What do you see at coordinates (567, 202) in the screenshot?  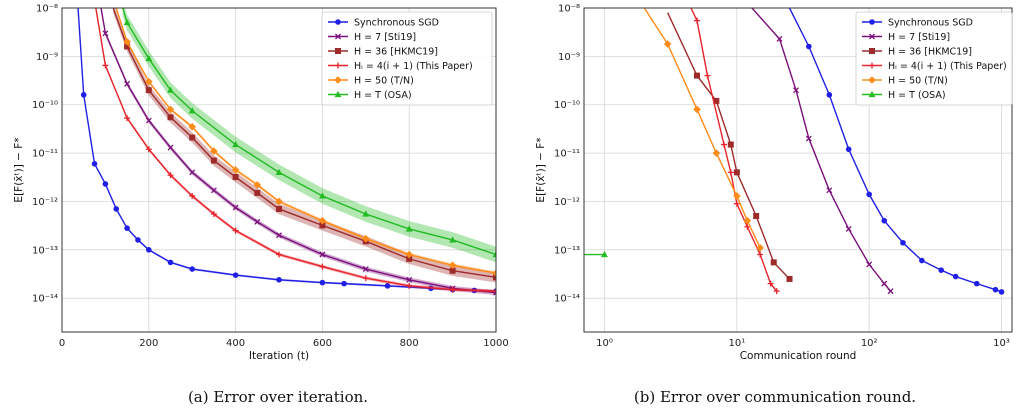 I see `y-tick-label: 10⁻¹²` at bounding box center [567, 202].